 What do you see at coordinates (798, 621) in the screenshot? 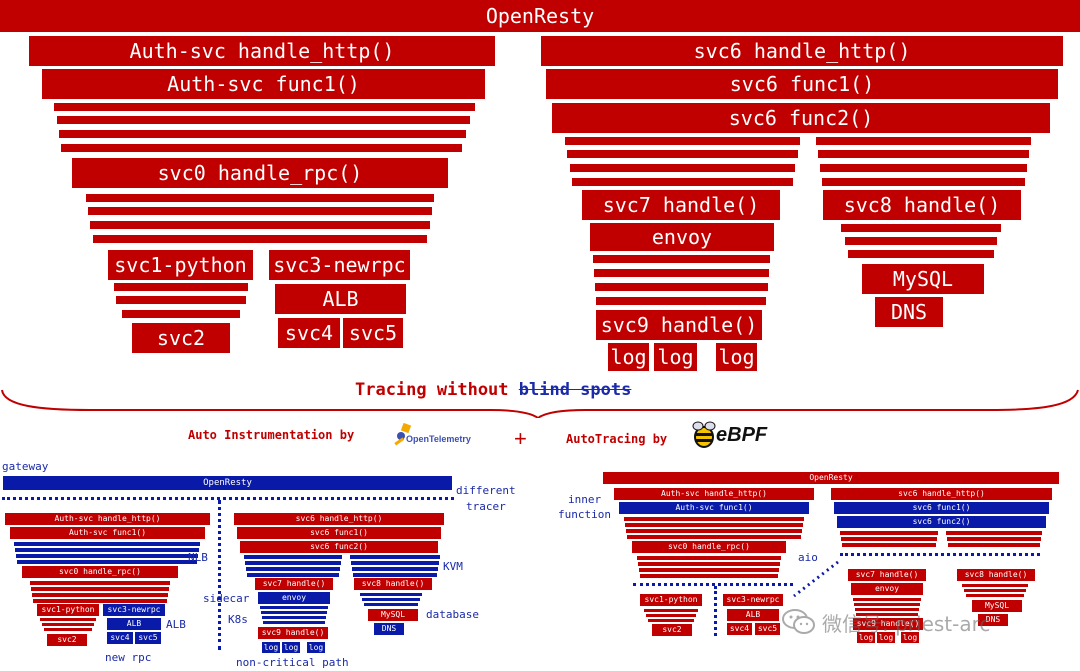
I see `wechat-icon` at bounding box center [798, 621].